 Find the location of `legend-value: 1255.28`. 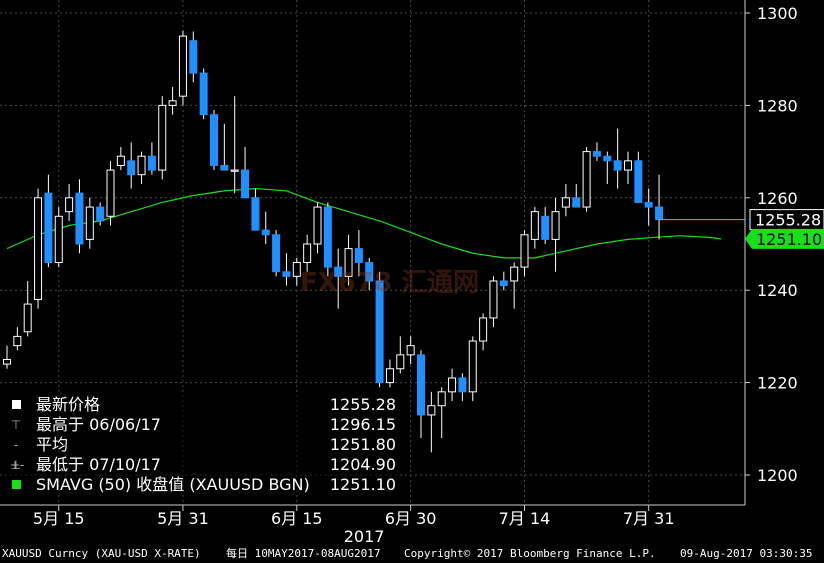

legend-value: 1255.28 is located at coordinates (362, 404).